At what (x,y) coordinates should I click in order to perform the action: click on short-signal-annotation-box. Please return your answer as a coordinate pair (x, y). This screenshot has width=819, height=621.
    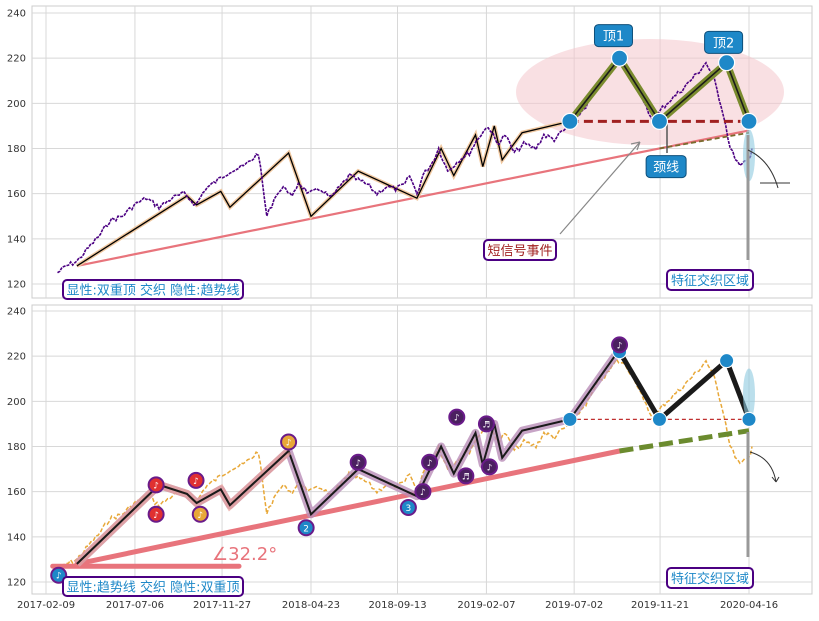
    Looking at the image, I should click on (520, 250).